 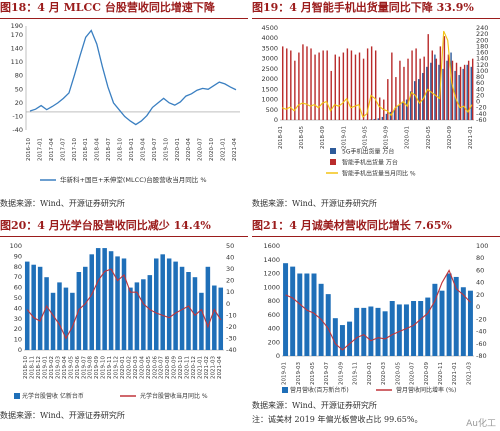 I want to click on legend-label: 智能手机出货量当月同比 %, so click(x=379, y=174).